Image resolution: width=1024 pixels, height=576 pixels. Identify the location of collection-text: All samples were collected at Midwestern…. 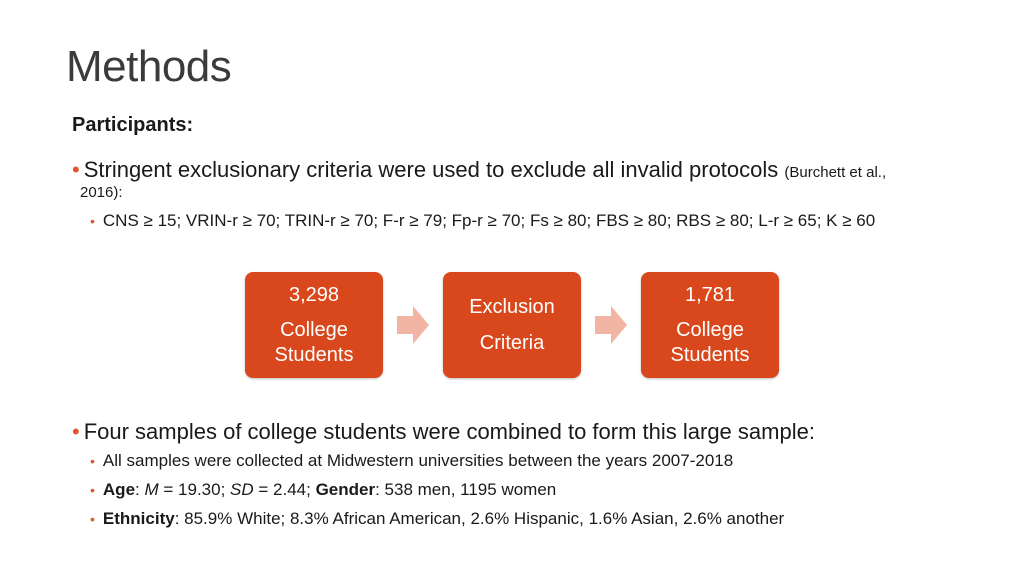
(418, 460).